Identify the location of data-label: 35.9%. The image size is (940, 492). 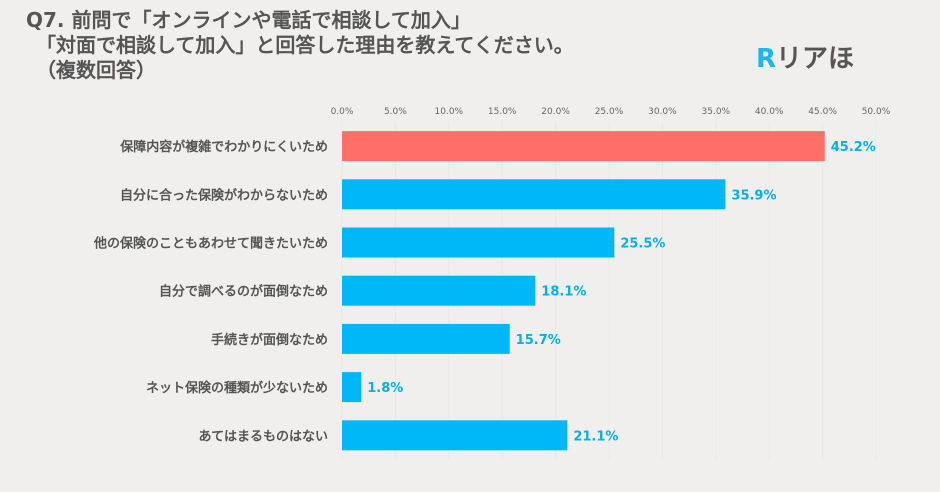
(753, 195).